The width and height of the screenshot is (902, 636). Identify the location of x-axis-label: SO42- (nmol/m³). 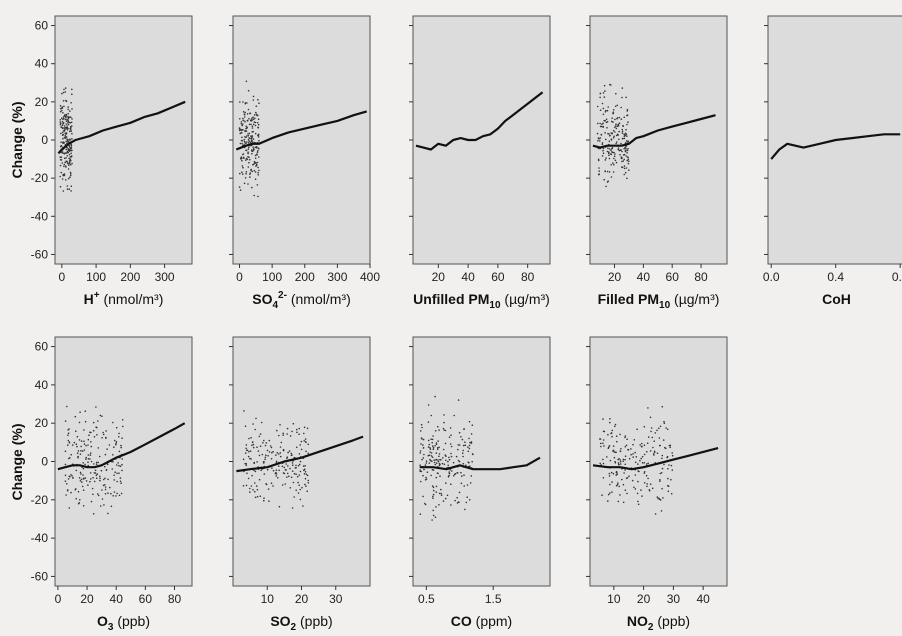
(301, 300).